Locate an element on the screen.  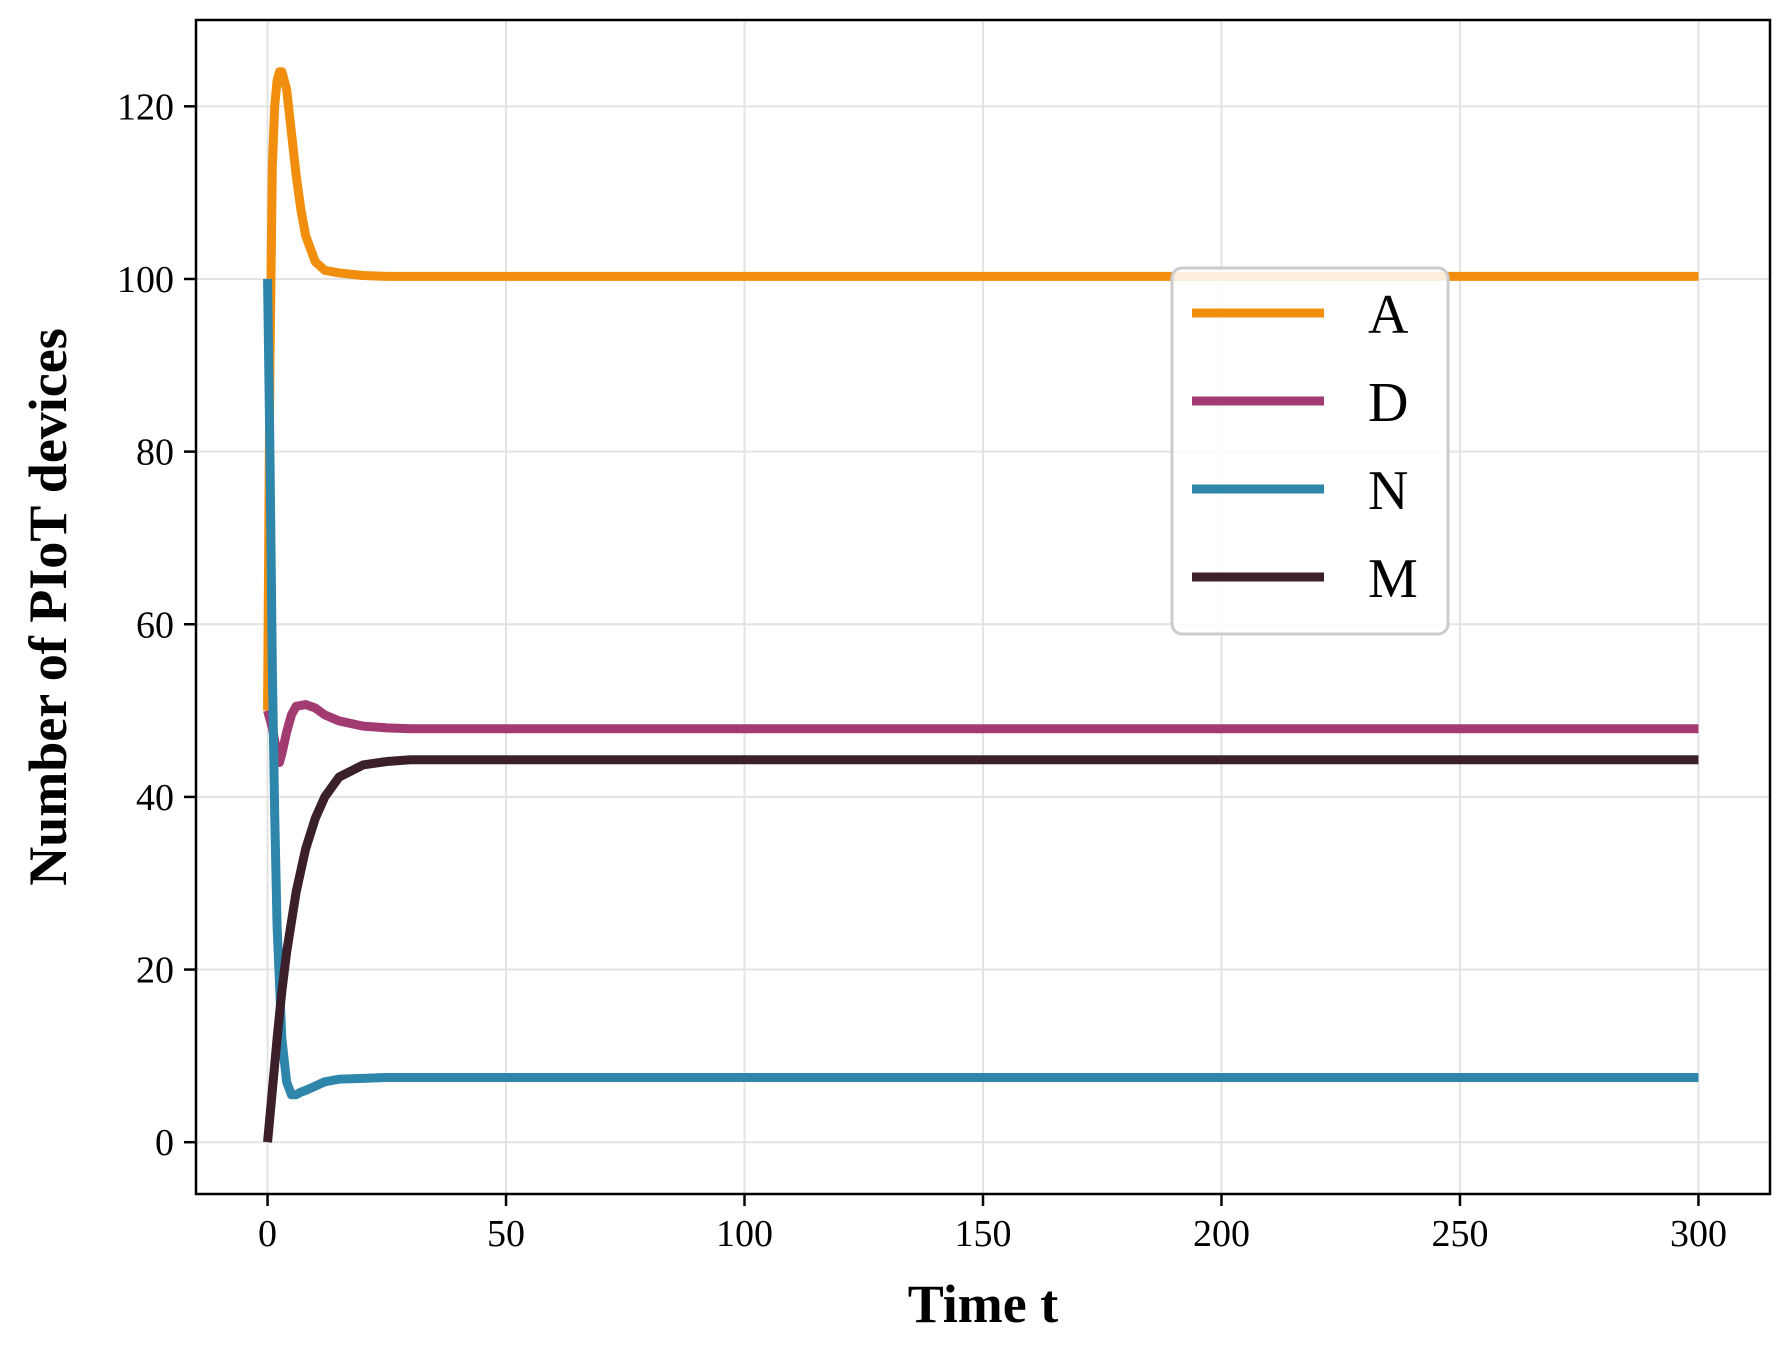
y-axis-title: Number of PIoT devices is located at coordinates (48, 606).